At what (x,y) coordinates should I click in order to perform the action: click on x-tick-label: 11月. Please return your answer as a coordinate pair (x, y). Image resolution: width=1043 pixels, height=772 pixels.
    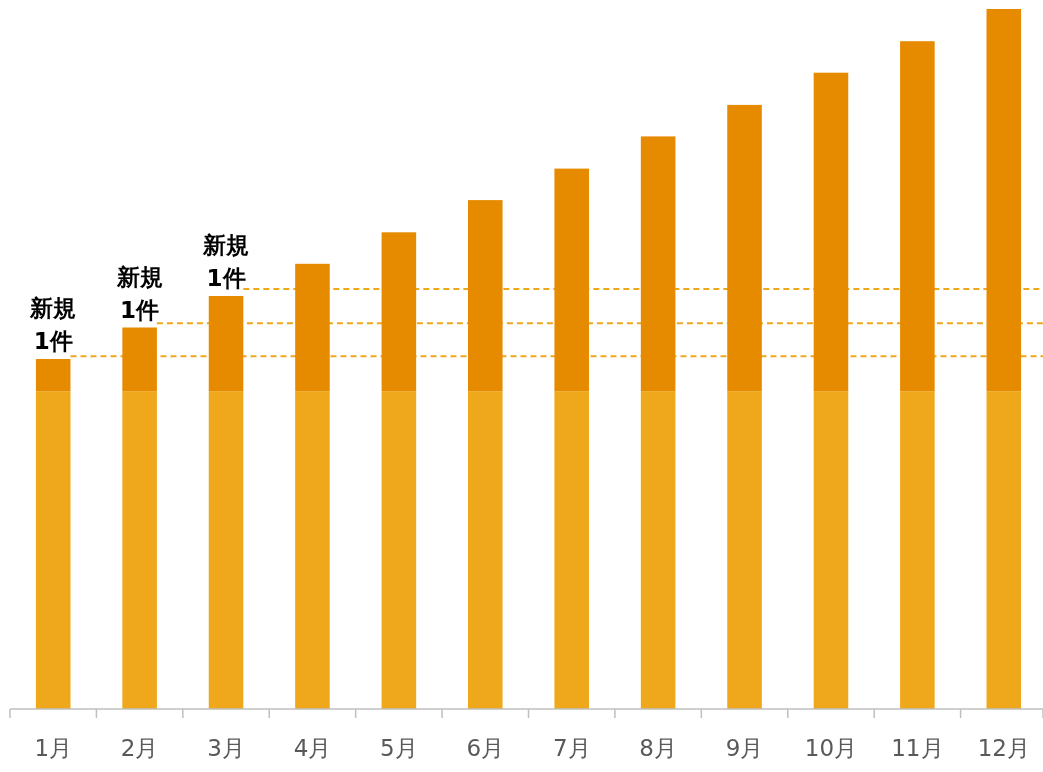
    Looking at the image, I should click on (917, 748).